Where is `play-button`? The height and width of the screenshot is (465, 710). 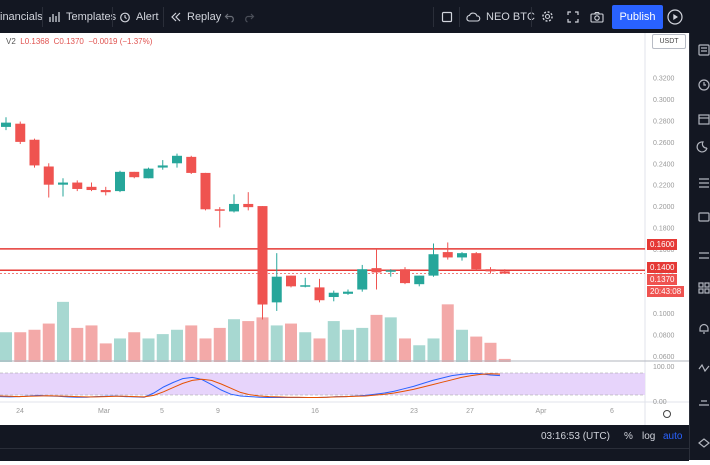 play-button is located at coordinates (675, 16).